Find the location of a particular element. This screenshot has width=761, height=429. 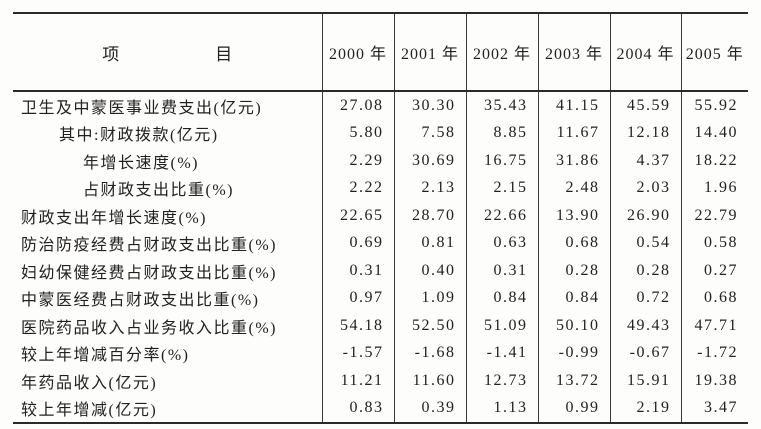

cell-value: 26.90 is located at coordinates (645, 216).